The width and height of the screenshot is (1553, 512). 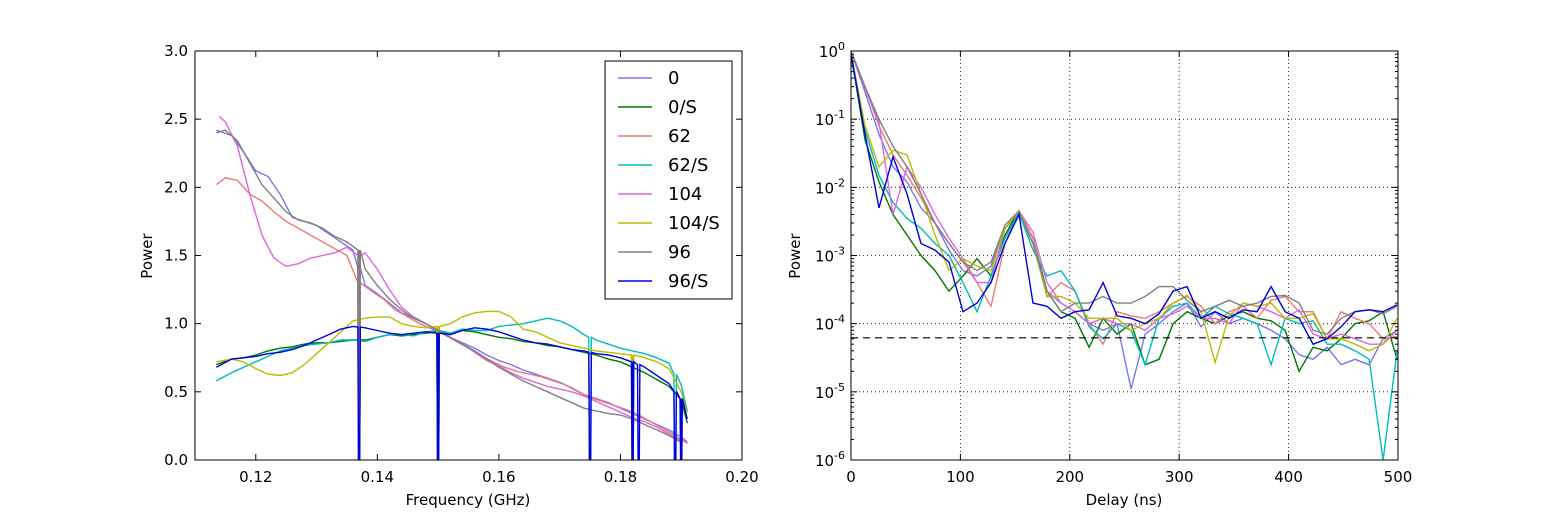 What do you see at coordinates (654, 252) in the screenshot?
I see `legend-entry-96: 96` at bounding box center [654, 252].